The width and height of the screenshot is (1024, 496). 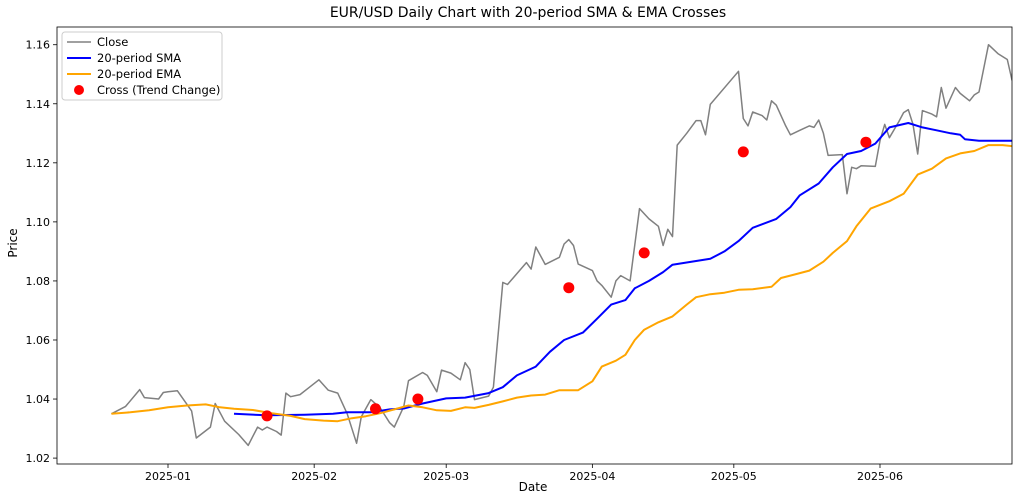 What do you see at coordinates (38, 458) in the screenshot?
I see `y-tick-label: 1.02` at bounding box center [38, 458].